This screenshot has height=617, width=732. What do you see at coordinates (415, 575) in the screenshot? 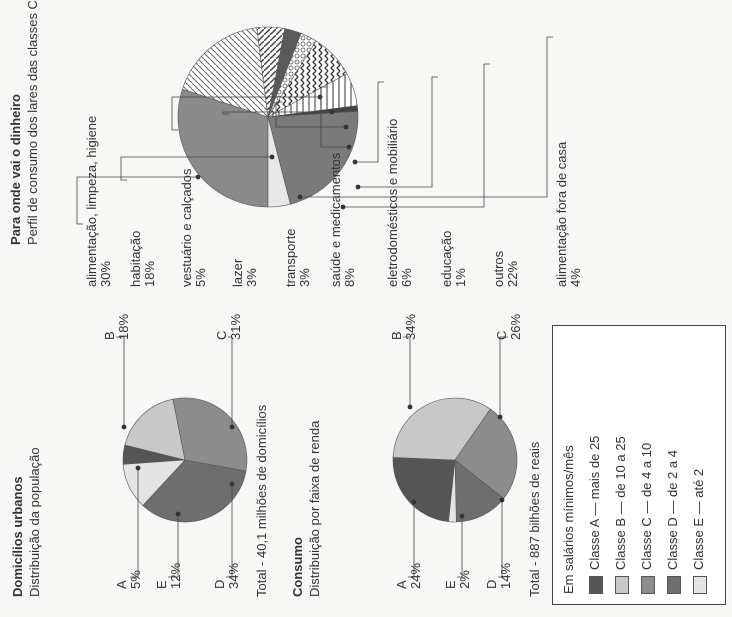
I see `con-value-A: 24%` at bounding box center [415, 575].